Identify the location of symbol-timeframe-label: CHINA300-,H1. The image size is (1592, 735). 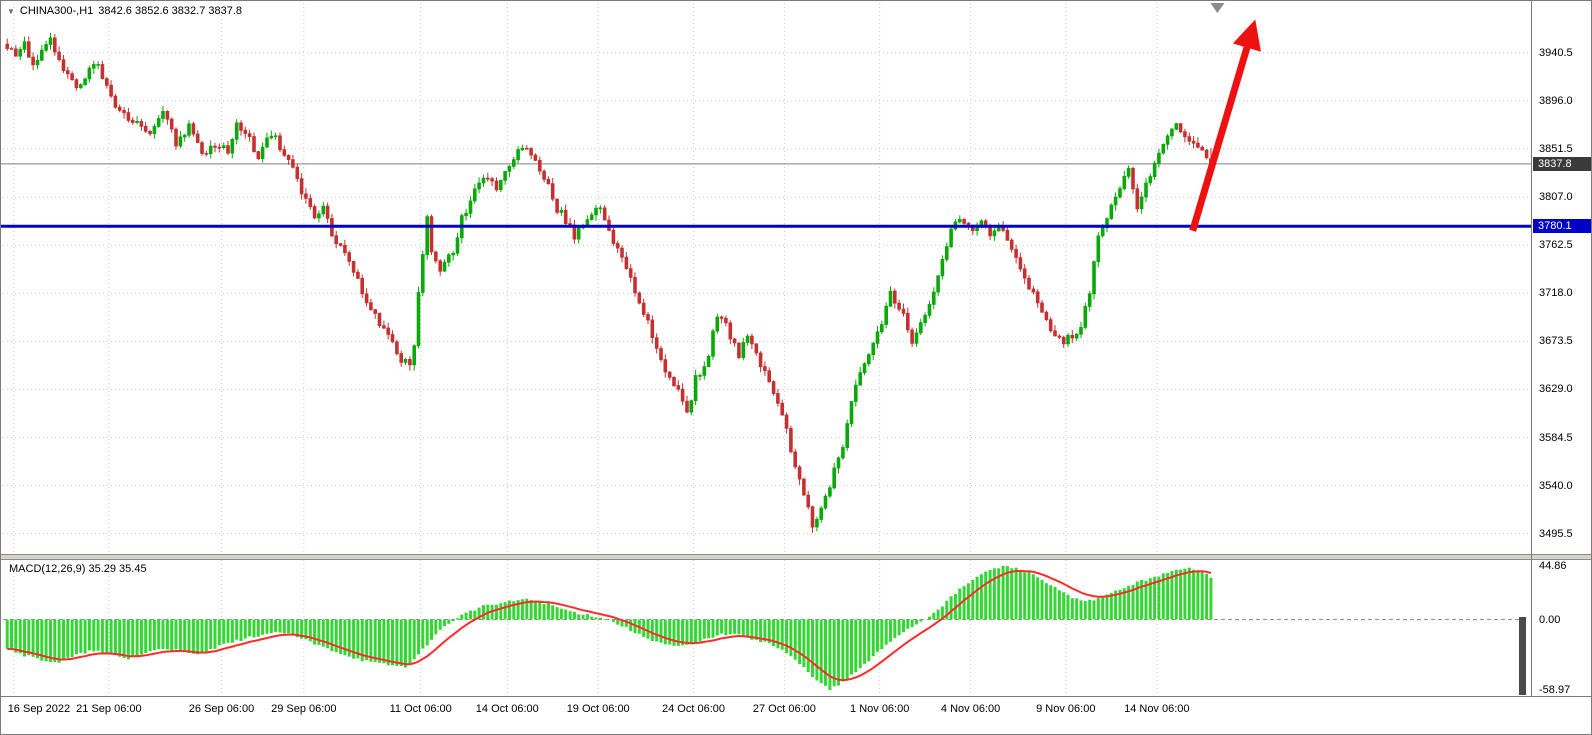
(56, 11).